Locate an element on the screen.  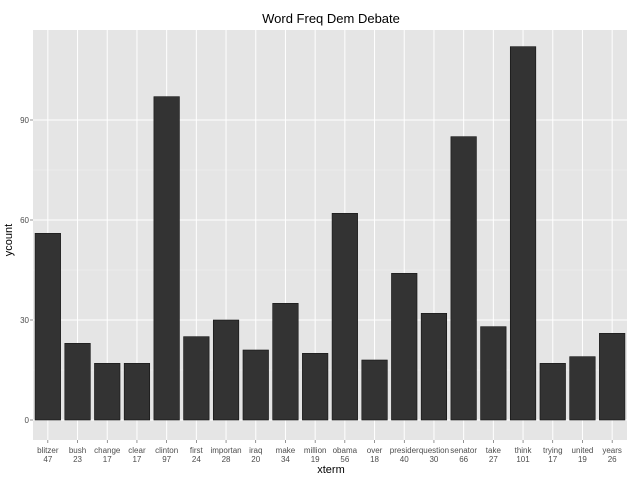
x-tick-label: over 18 is located at coordinates (375, 455).